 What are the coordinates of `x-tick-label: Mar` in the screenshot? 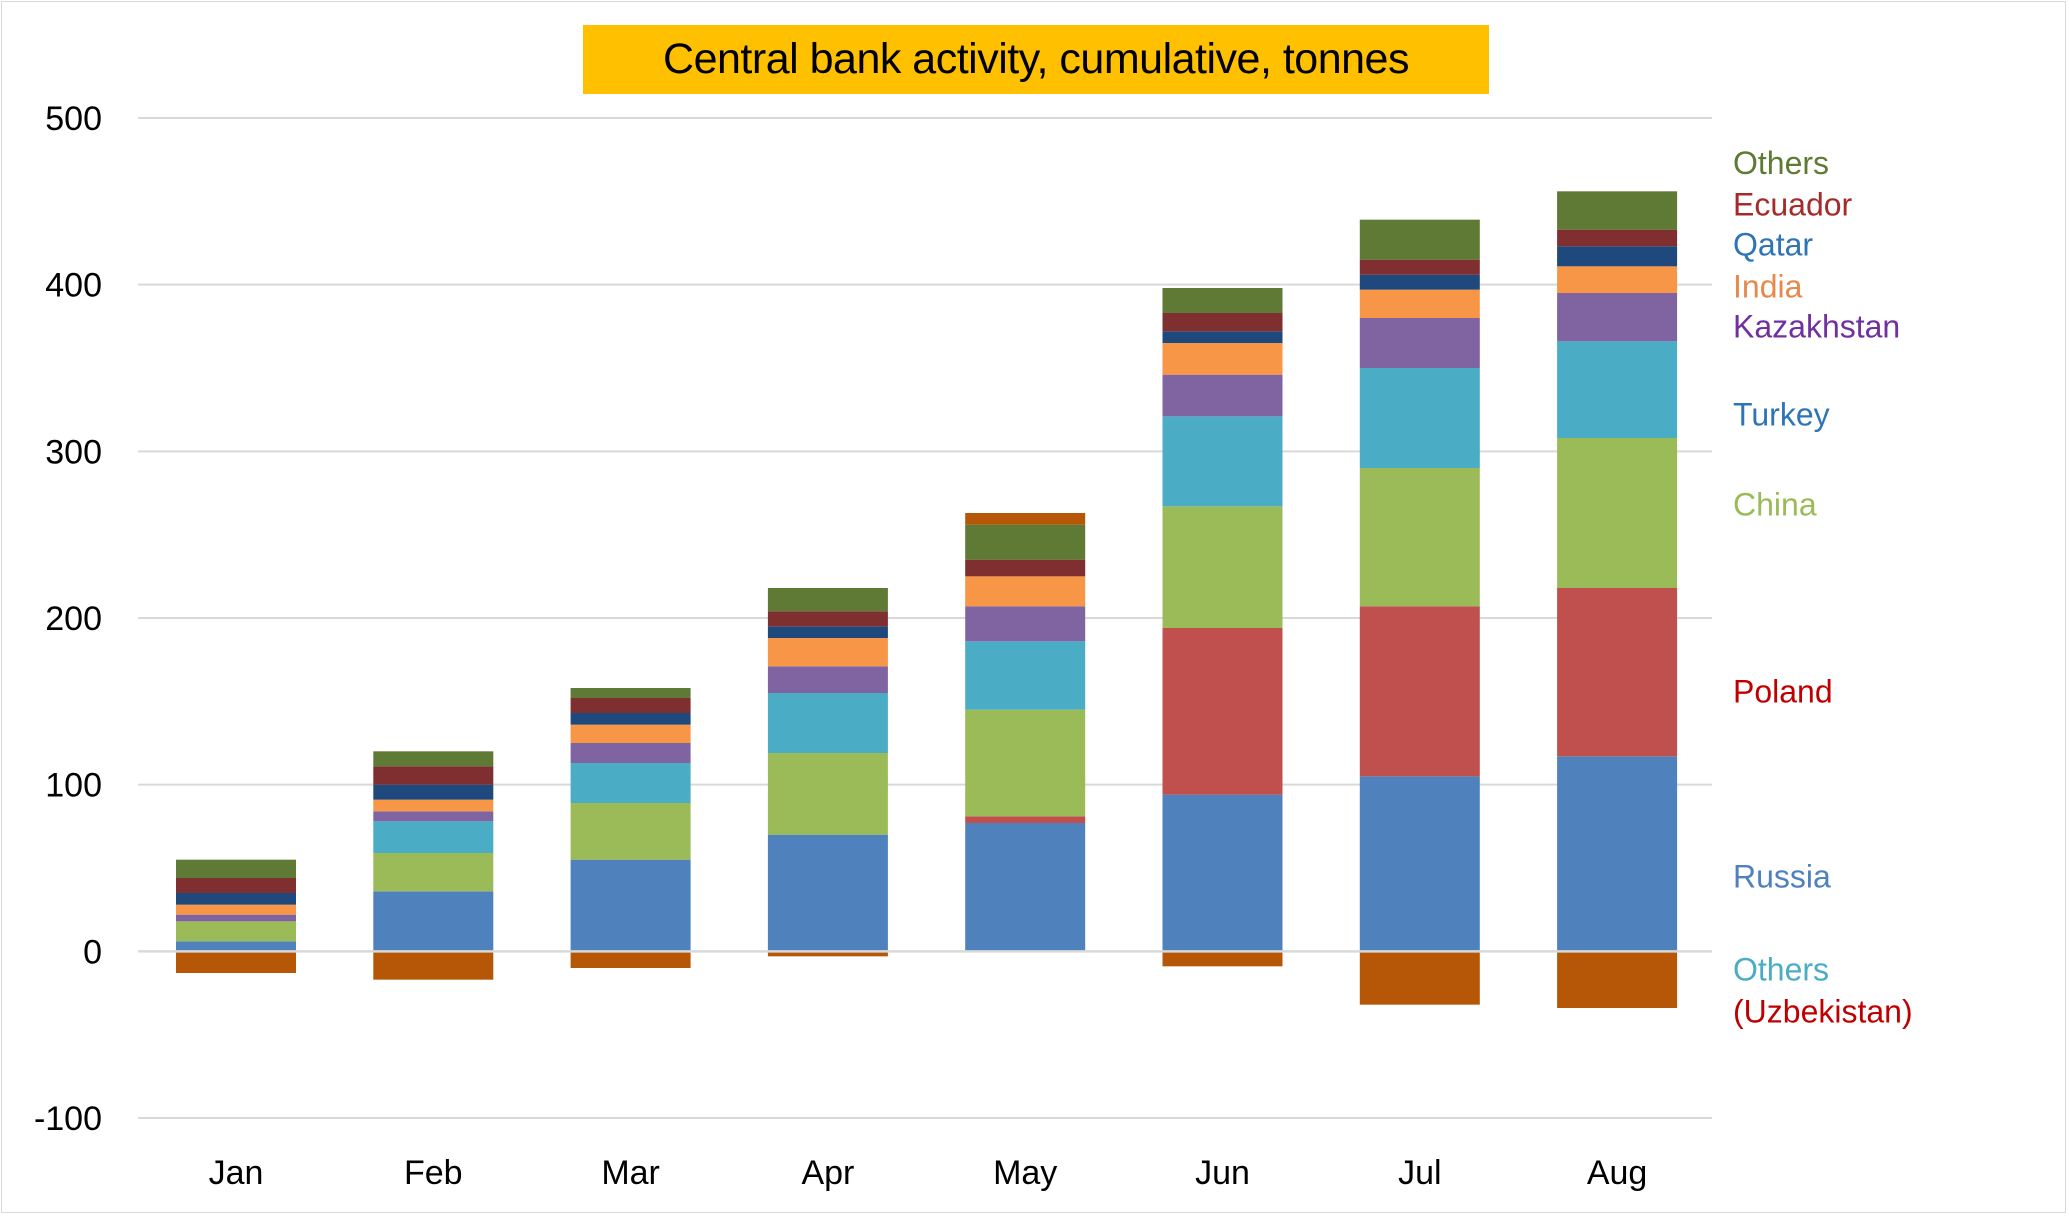 It's located at (630, 1173).